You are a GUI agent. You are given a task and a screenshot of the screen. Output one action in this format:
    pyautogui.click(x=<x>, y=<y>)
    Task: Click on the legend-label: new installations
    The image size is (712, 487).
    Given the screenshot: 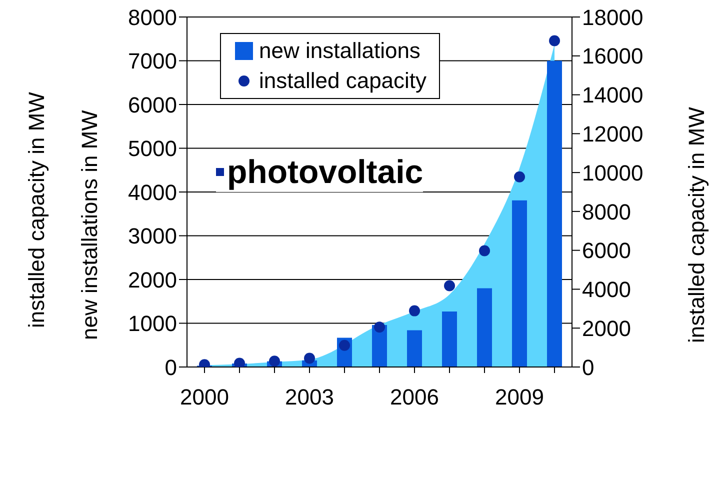 What is the action you would take?
    pyautogui.click(x=339, y=51)
    